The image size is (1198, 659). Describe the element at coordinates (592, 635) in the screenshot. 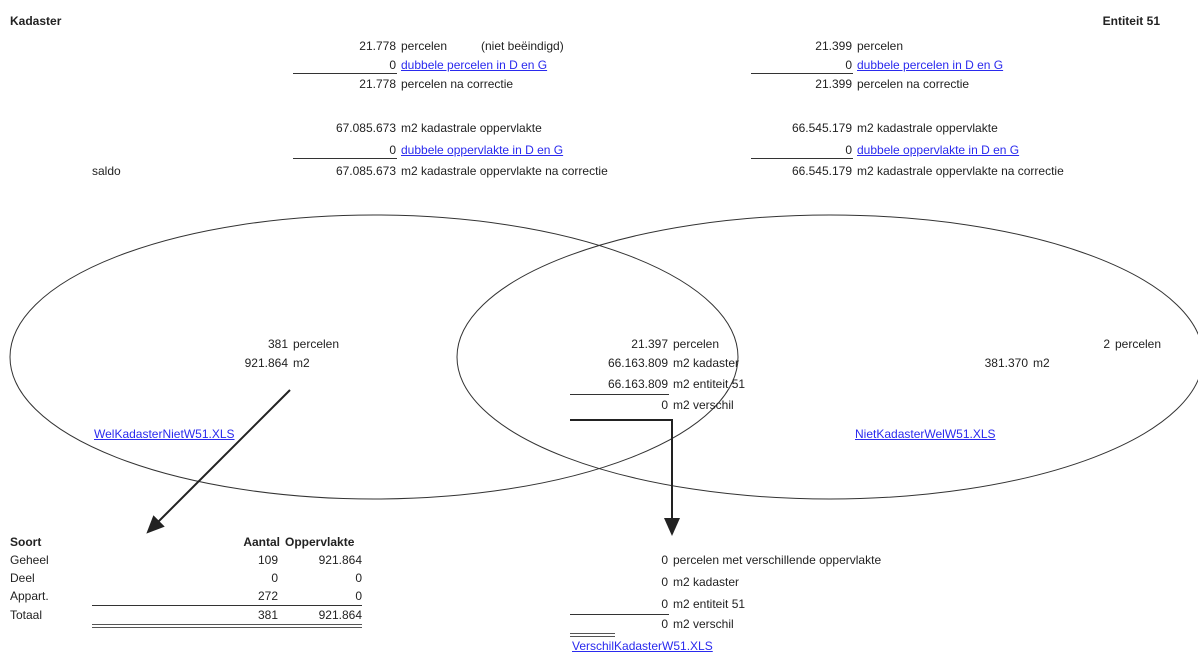

I see `diff-total-double-rule` at that location.